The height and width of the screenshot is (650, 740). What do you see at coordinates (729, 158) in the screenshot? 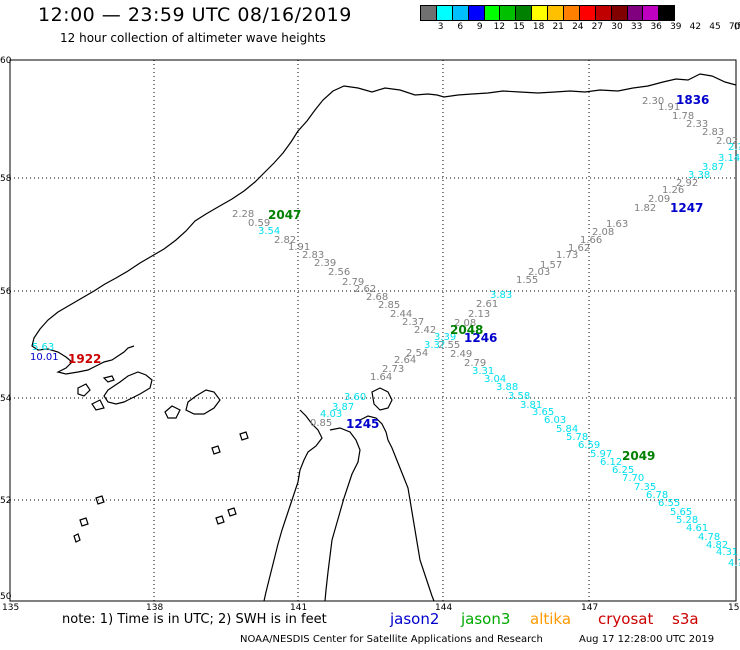
I see `observation-value: 3.14` at bounding box center [729, 158].